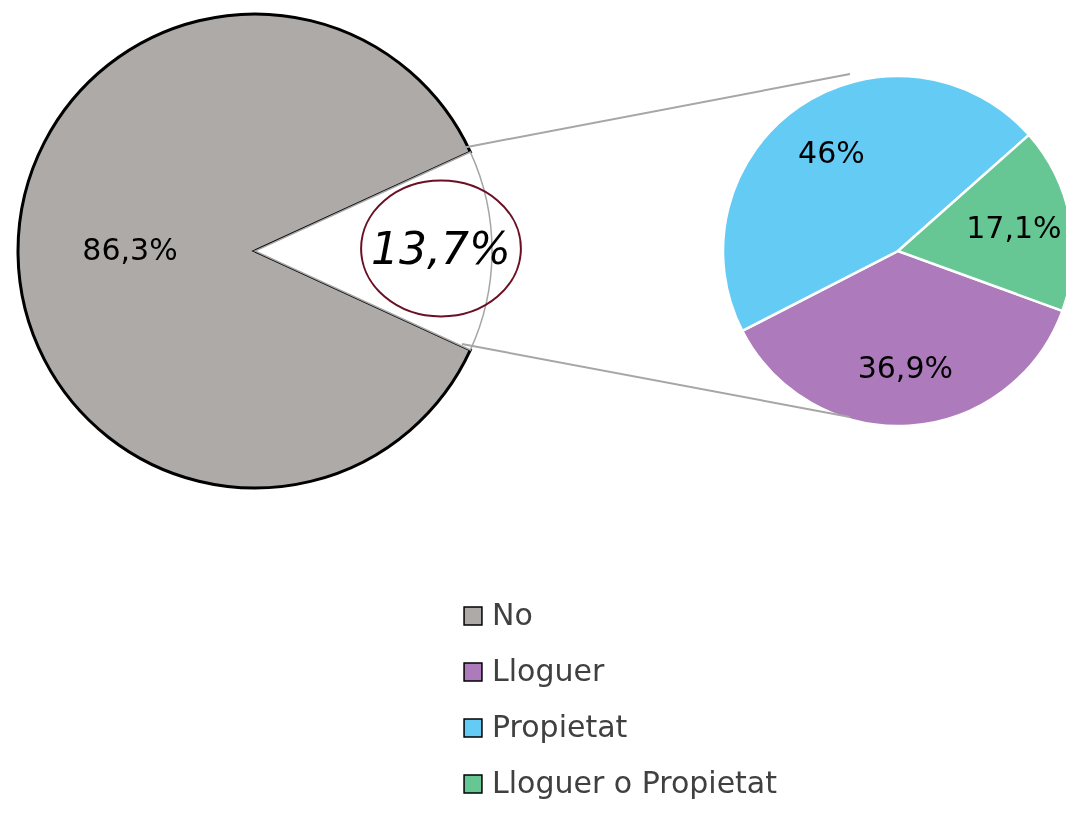 Image resolution: width=1066 pixels, height=816 pixels. Describe the element at coordinates (130, 249) in the screenshot. I see `data-label: 86,3%` at that location.